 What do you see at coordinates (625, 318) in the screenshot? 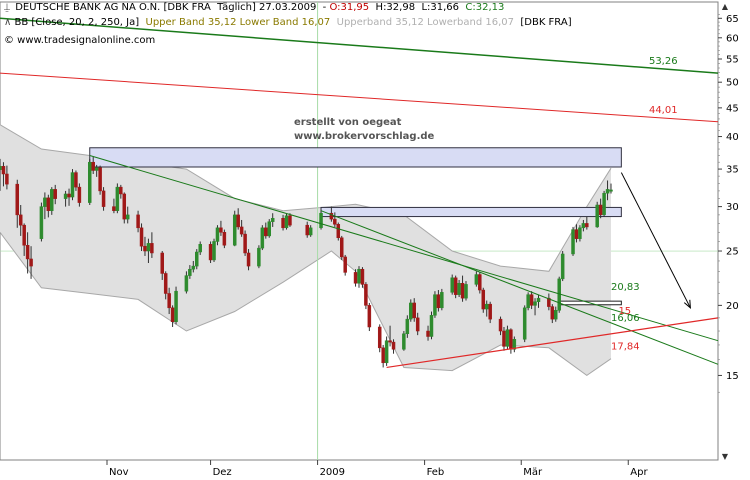
I see `label-green-trend-2: 16,06` at bounding box center [625, 318].